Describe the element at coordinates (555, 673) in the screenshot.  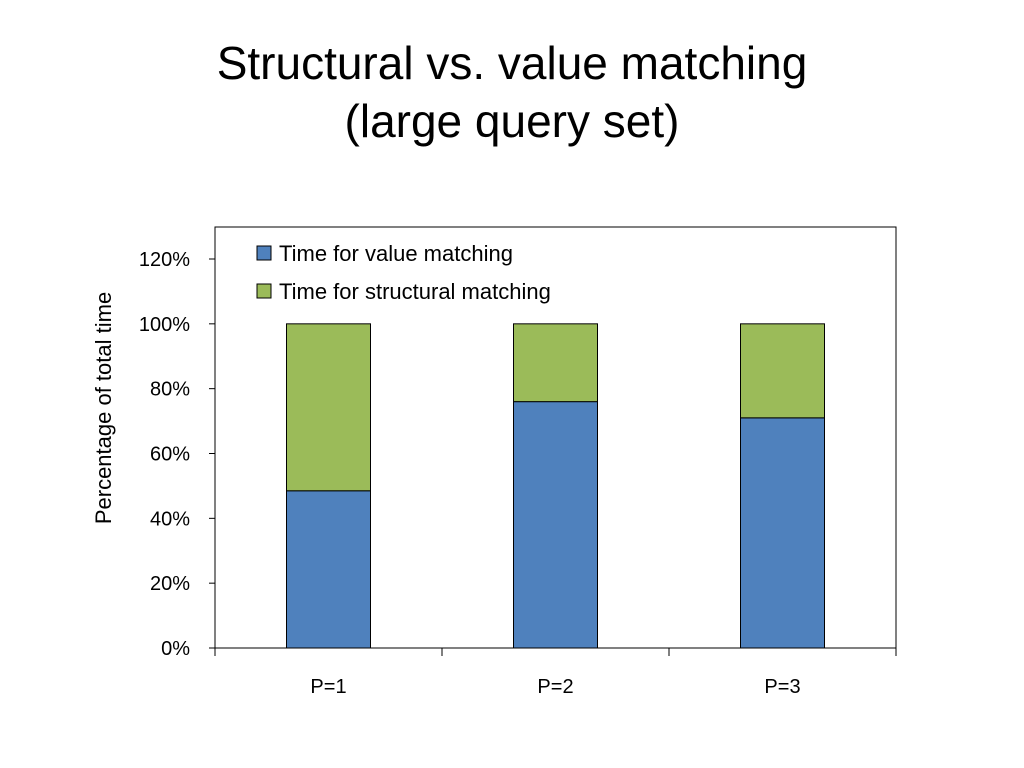
I see `x-axis: P=1 P=2 P=3` at that location.